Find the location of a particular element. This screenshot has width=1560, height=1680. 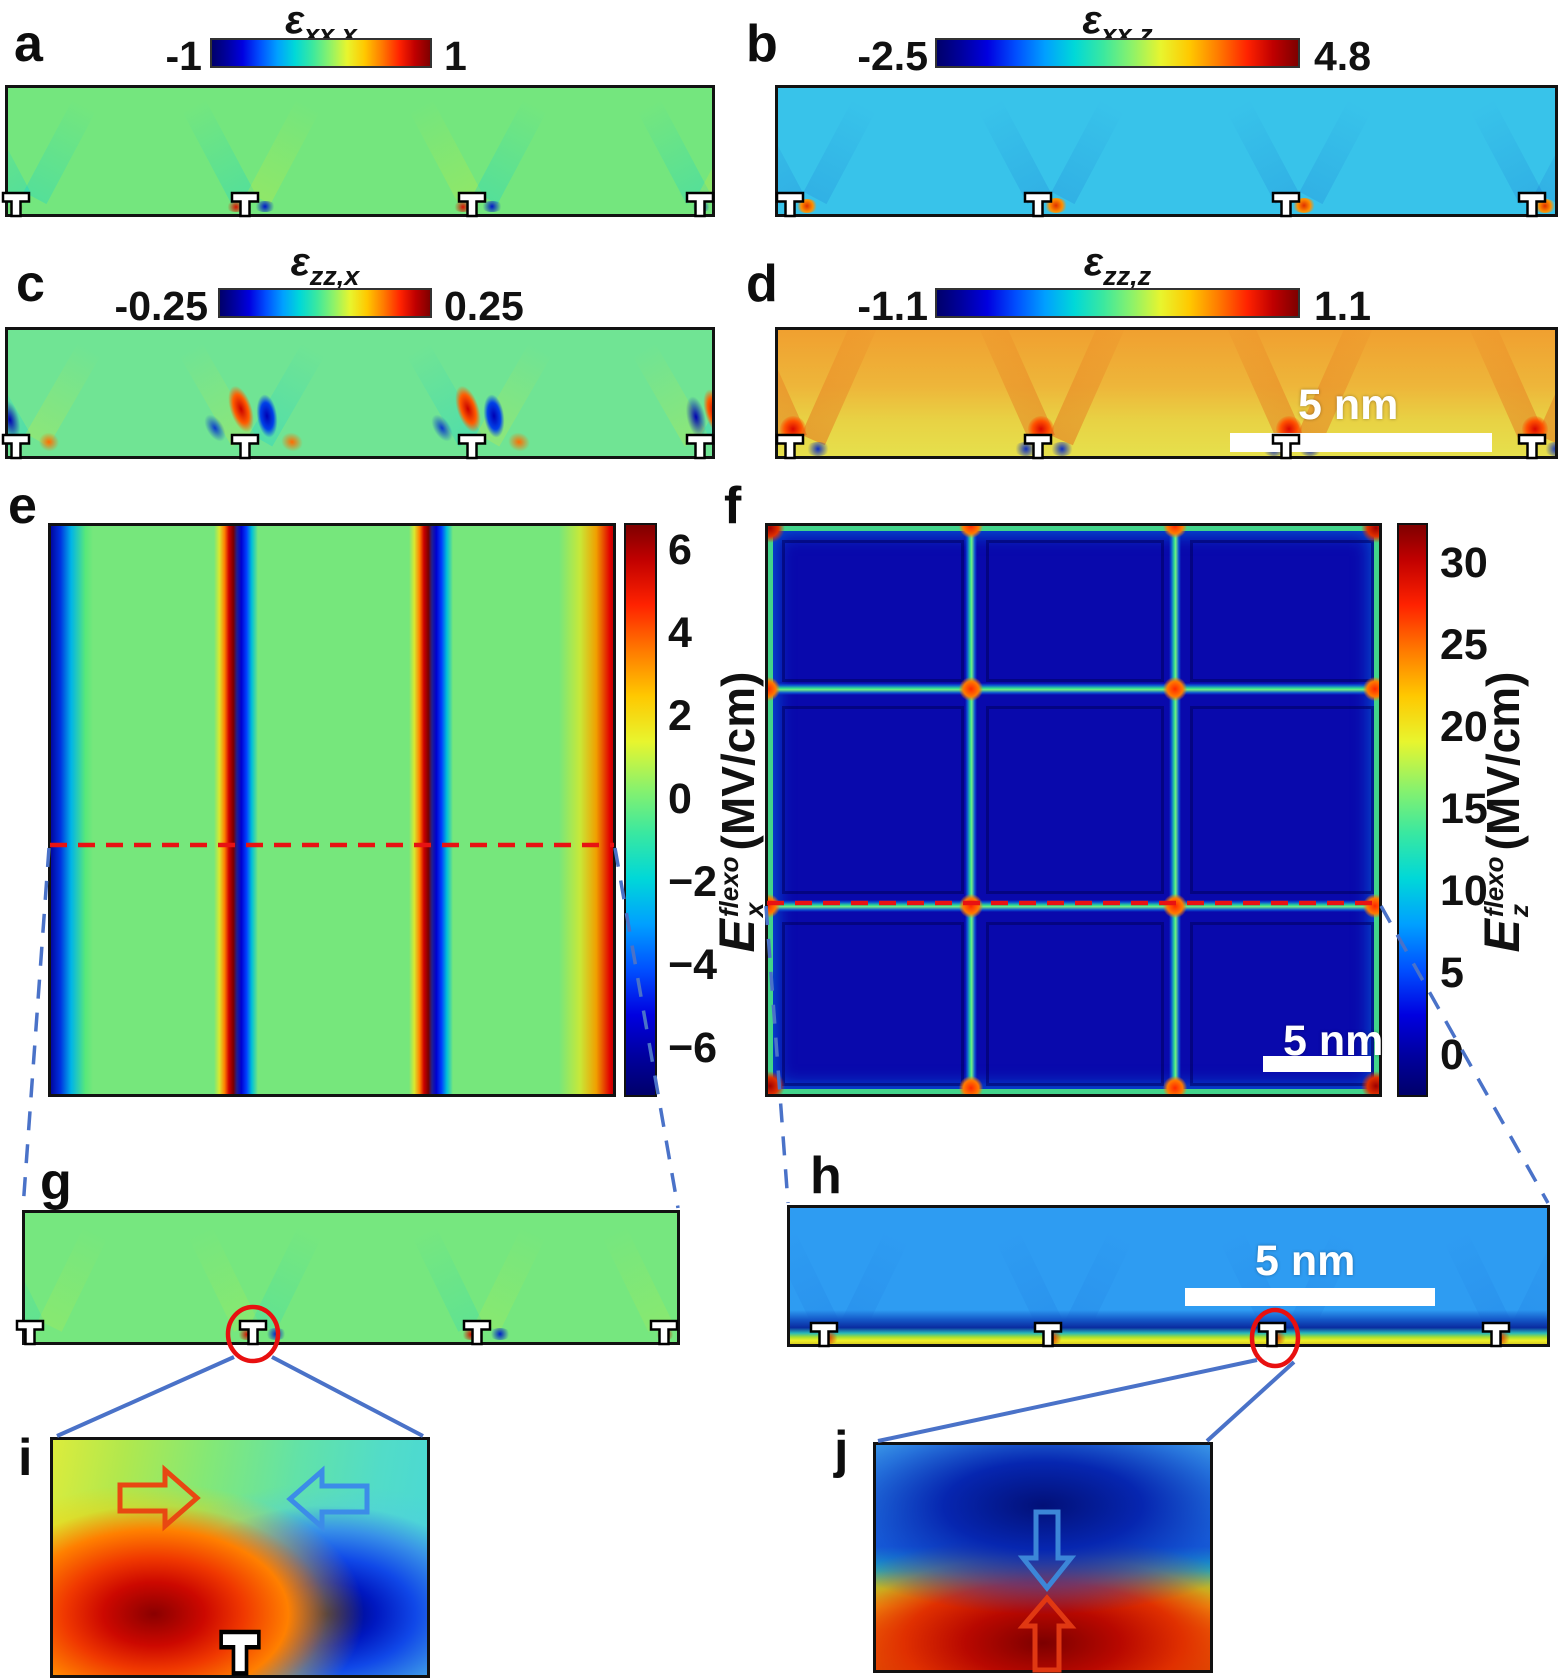

colorbar-c is located at coordinates (325, 303).